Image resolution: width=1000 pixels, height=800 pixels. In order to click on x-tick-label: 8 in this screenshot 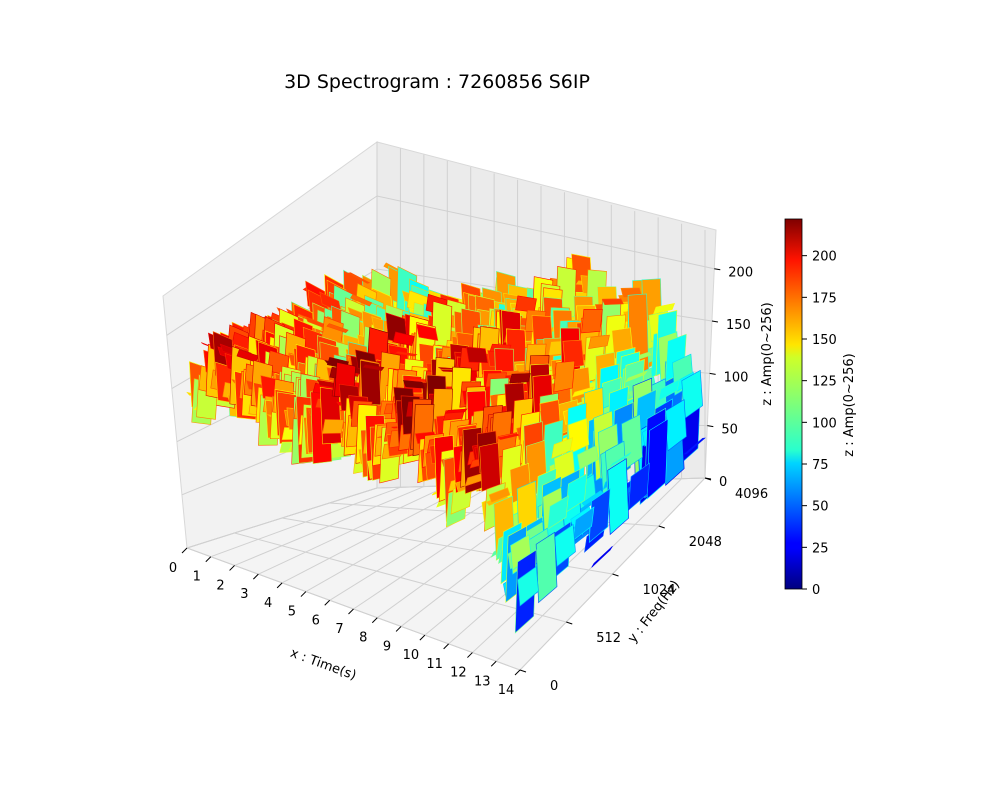, I will do `click(363, 638)`.